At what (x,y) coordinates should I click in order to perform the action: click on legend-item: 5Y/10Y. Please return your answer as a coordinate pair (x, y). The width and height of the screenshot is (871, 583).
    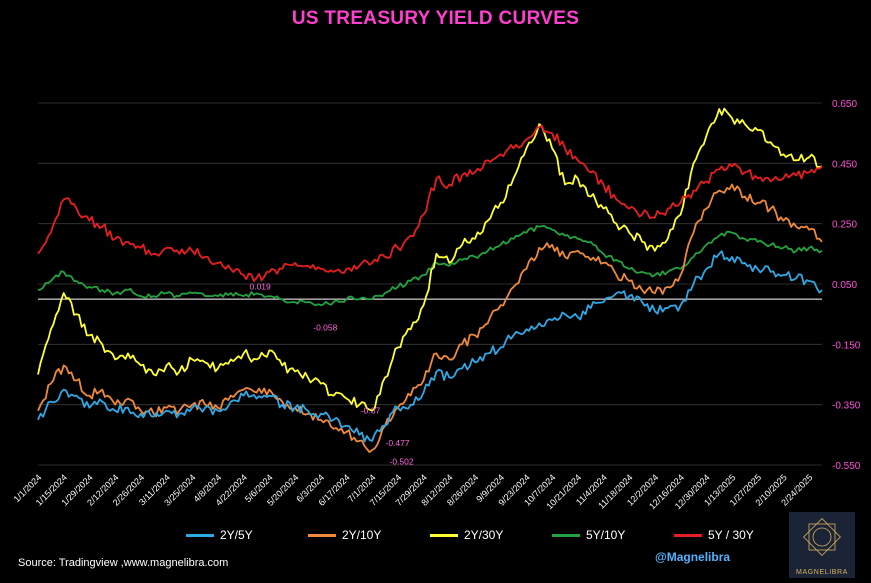
    Looking at the image, I should click on (613, 535).